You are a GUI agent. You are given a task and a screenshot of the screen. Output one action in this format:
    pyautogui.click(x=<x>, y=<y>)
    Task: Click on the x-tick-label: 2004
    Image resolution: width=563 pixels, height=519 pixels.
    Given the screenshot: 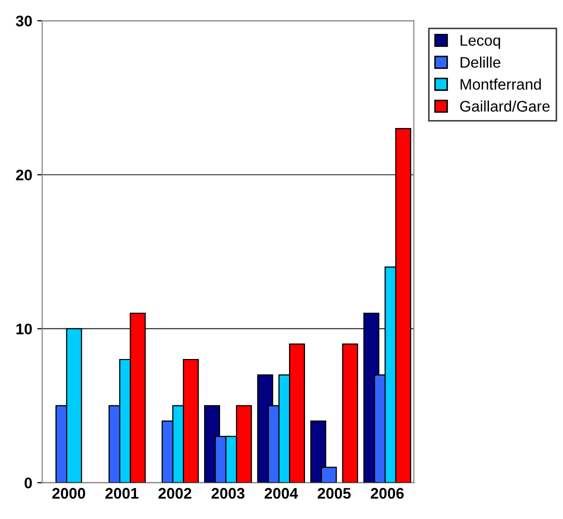 What is the action you would take?
    pyautogui.click(x=281, y=493)
    